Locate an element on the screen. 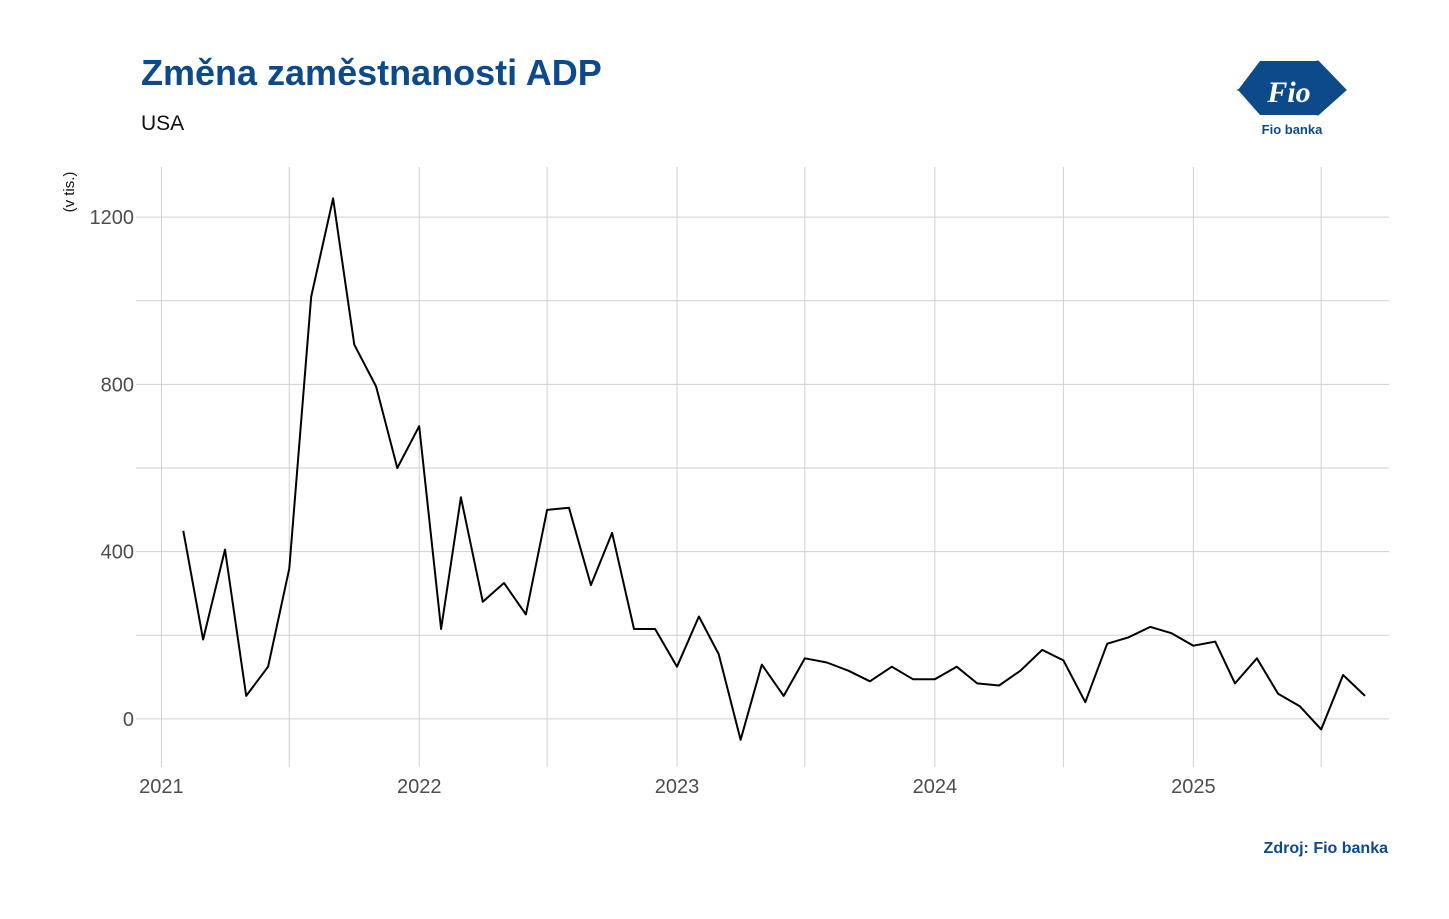 This screenshot has width=1449, height=919. logo-mark-text: Fio is located at coordinates (1288, 92).